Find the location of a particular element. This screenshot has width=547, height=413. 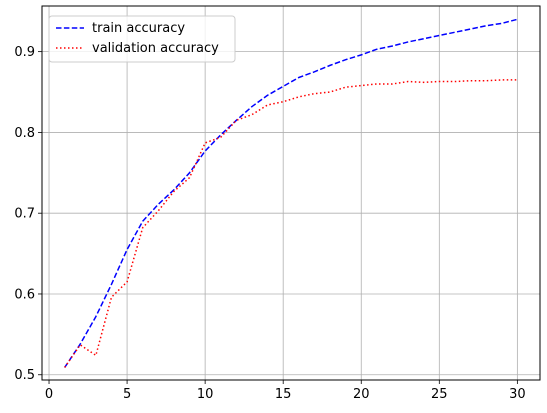

x-tick-label: 0 is located at coordinates (49, 394).